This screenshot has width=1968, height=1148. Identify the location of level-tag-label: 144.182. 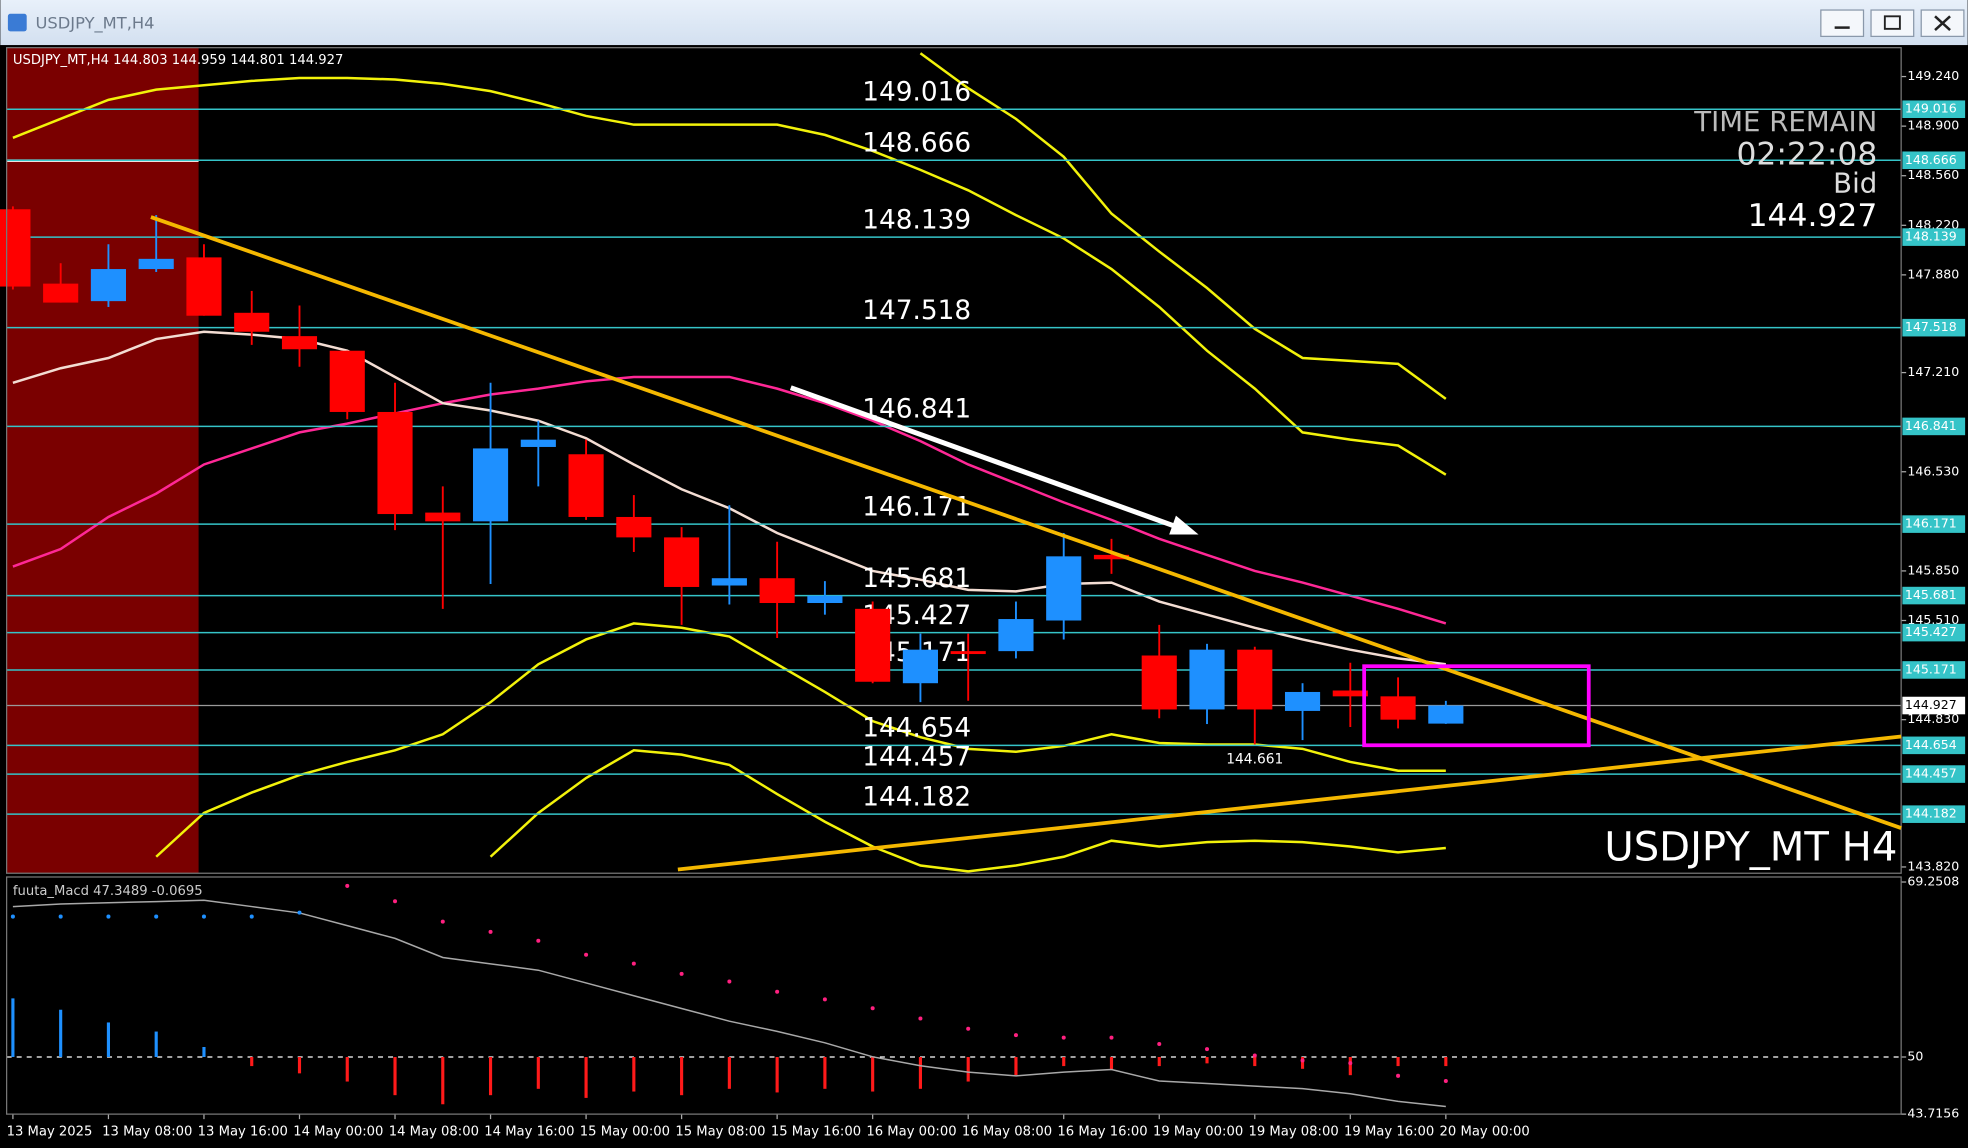
(1931, 813).